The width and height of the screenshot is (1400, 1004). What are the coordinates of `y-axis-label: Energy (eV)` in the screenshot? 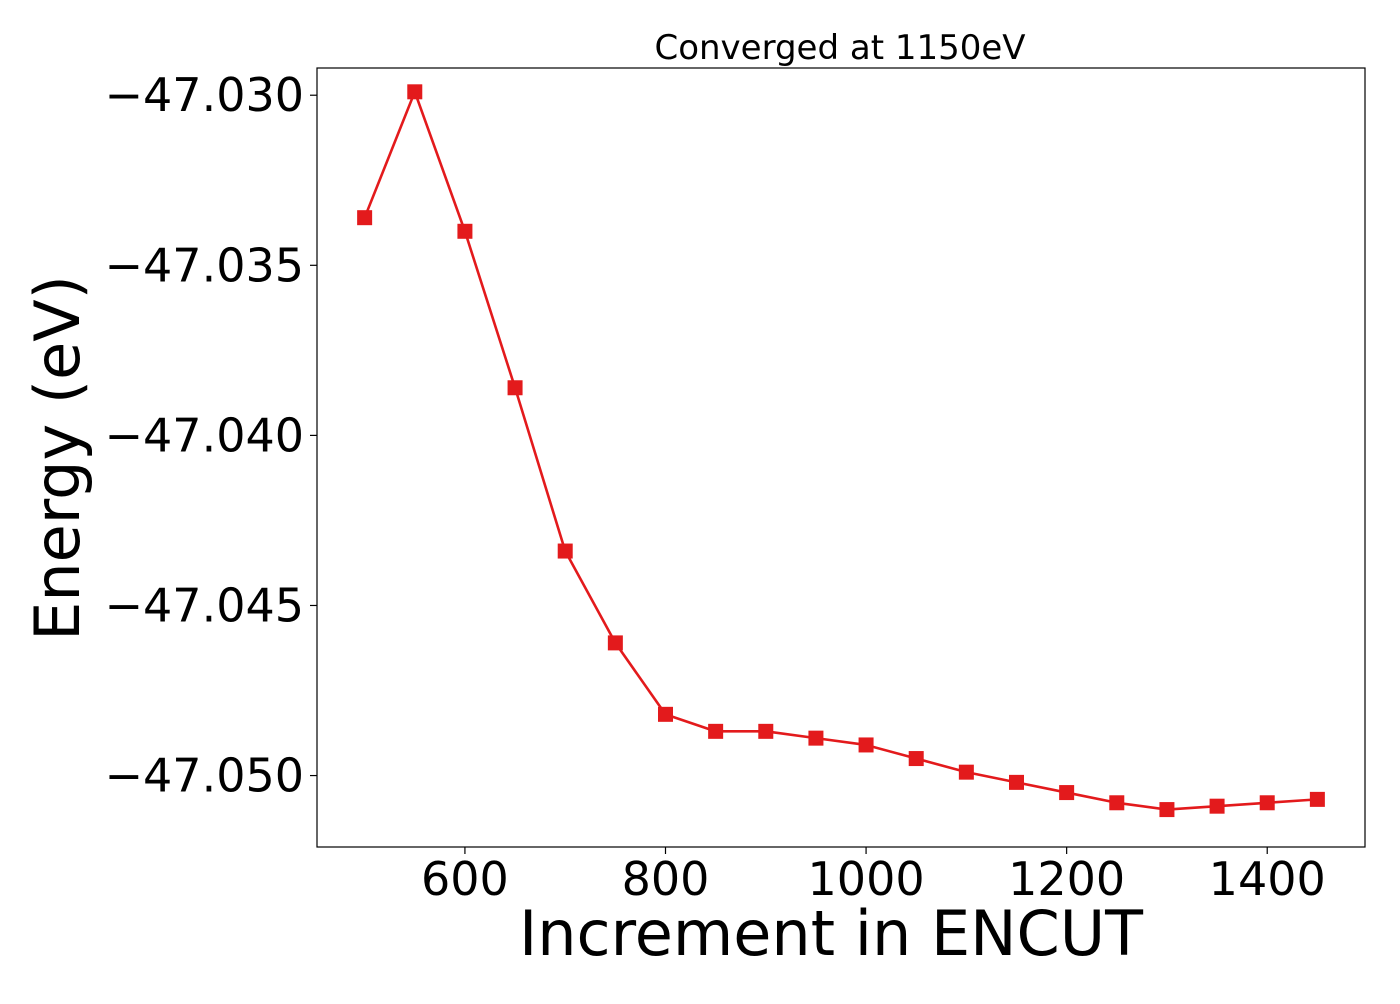 It's located at (57, 458).